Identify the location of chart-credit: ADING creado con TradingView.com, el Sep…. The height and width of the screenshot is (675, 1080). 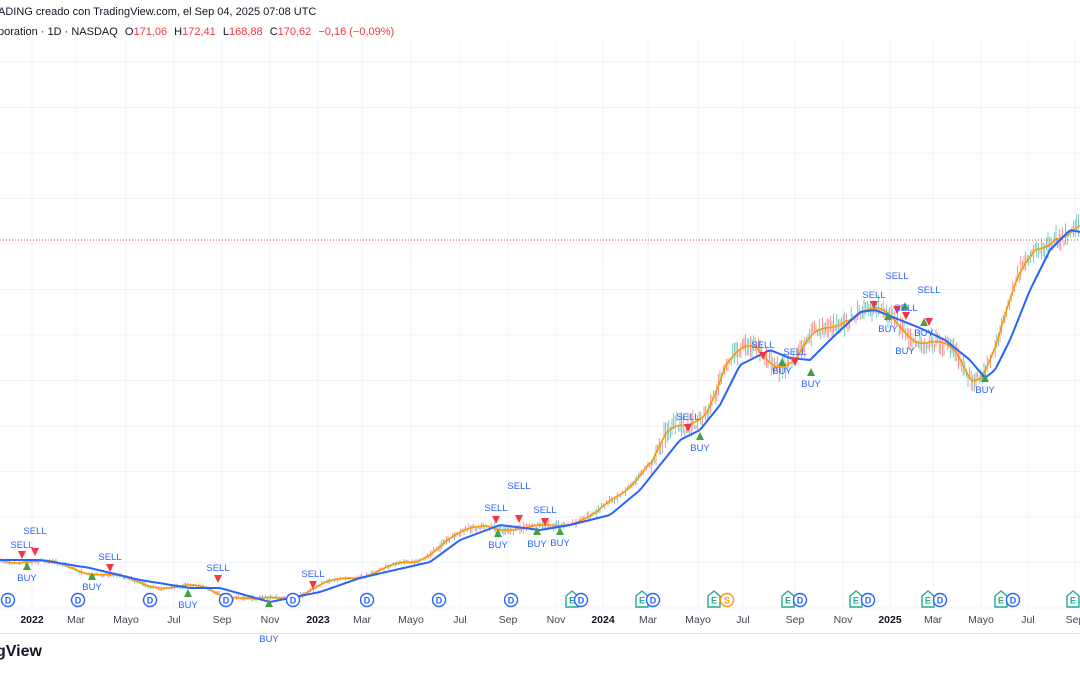
(158, 12).